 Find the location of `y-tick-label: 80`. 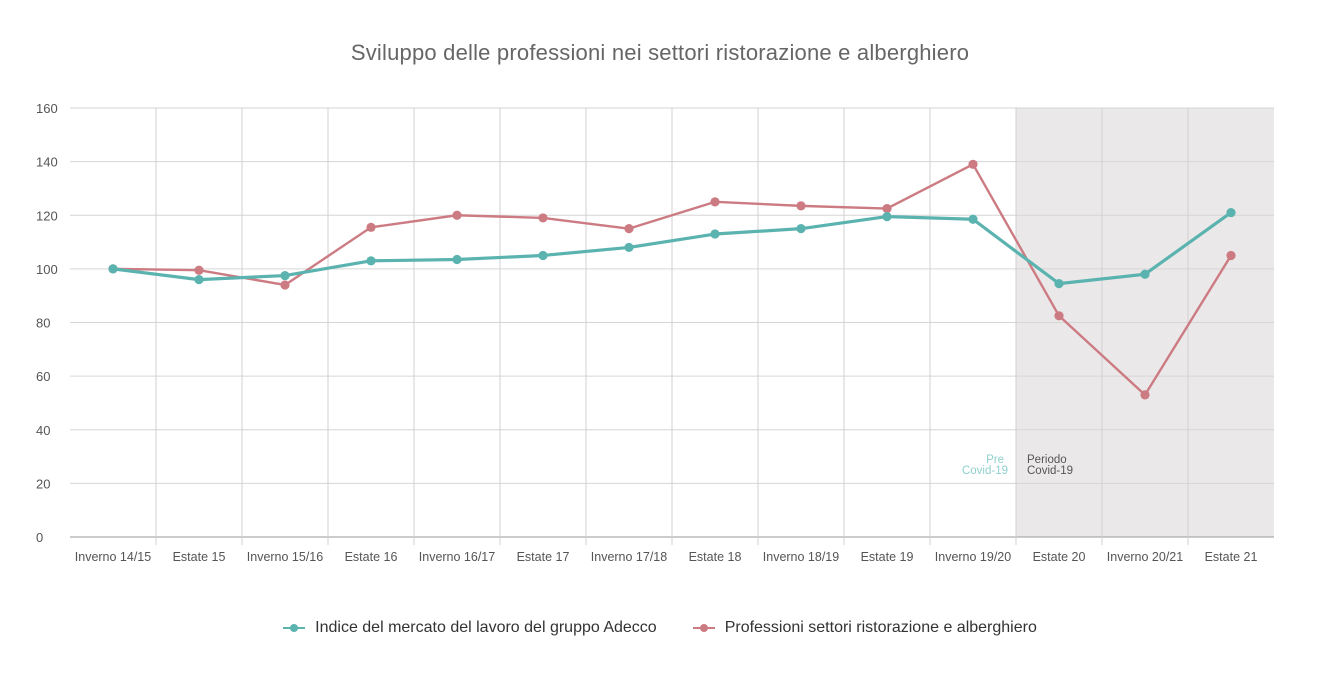

y-tick-label: 80 is located at coordinates (43, 323).